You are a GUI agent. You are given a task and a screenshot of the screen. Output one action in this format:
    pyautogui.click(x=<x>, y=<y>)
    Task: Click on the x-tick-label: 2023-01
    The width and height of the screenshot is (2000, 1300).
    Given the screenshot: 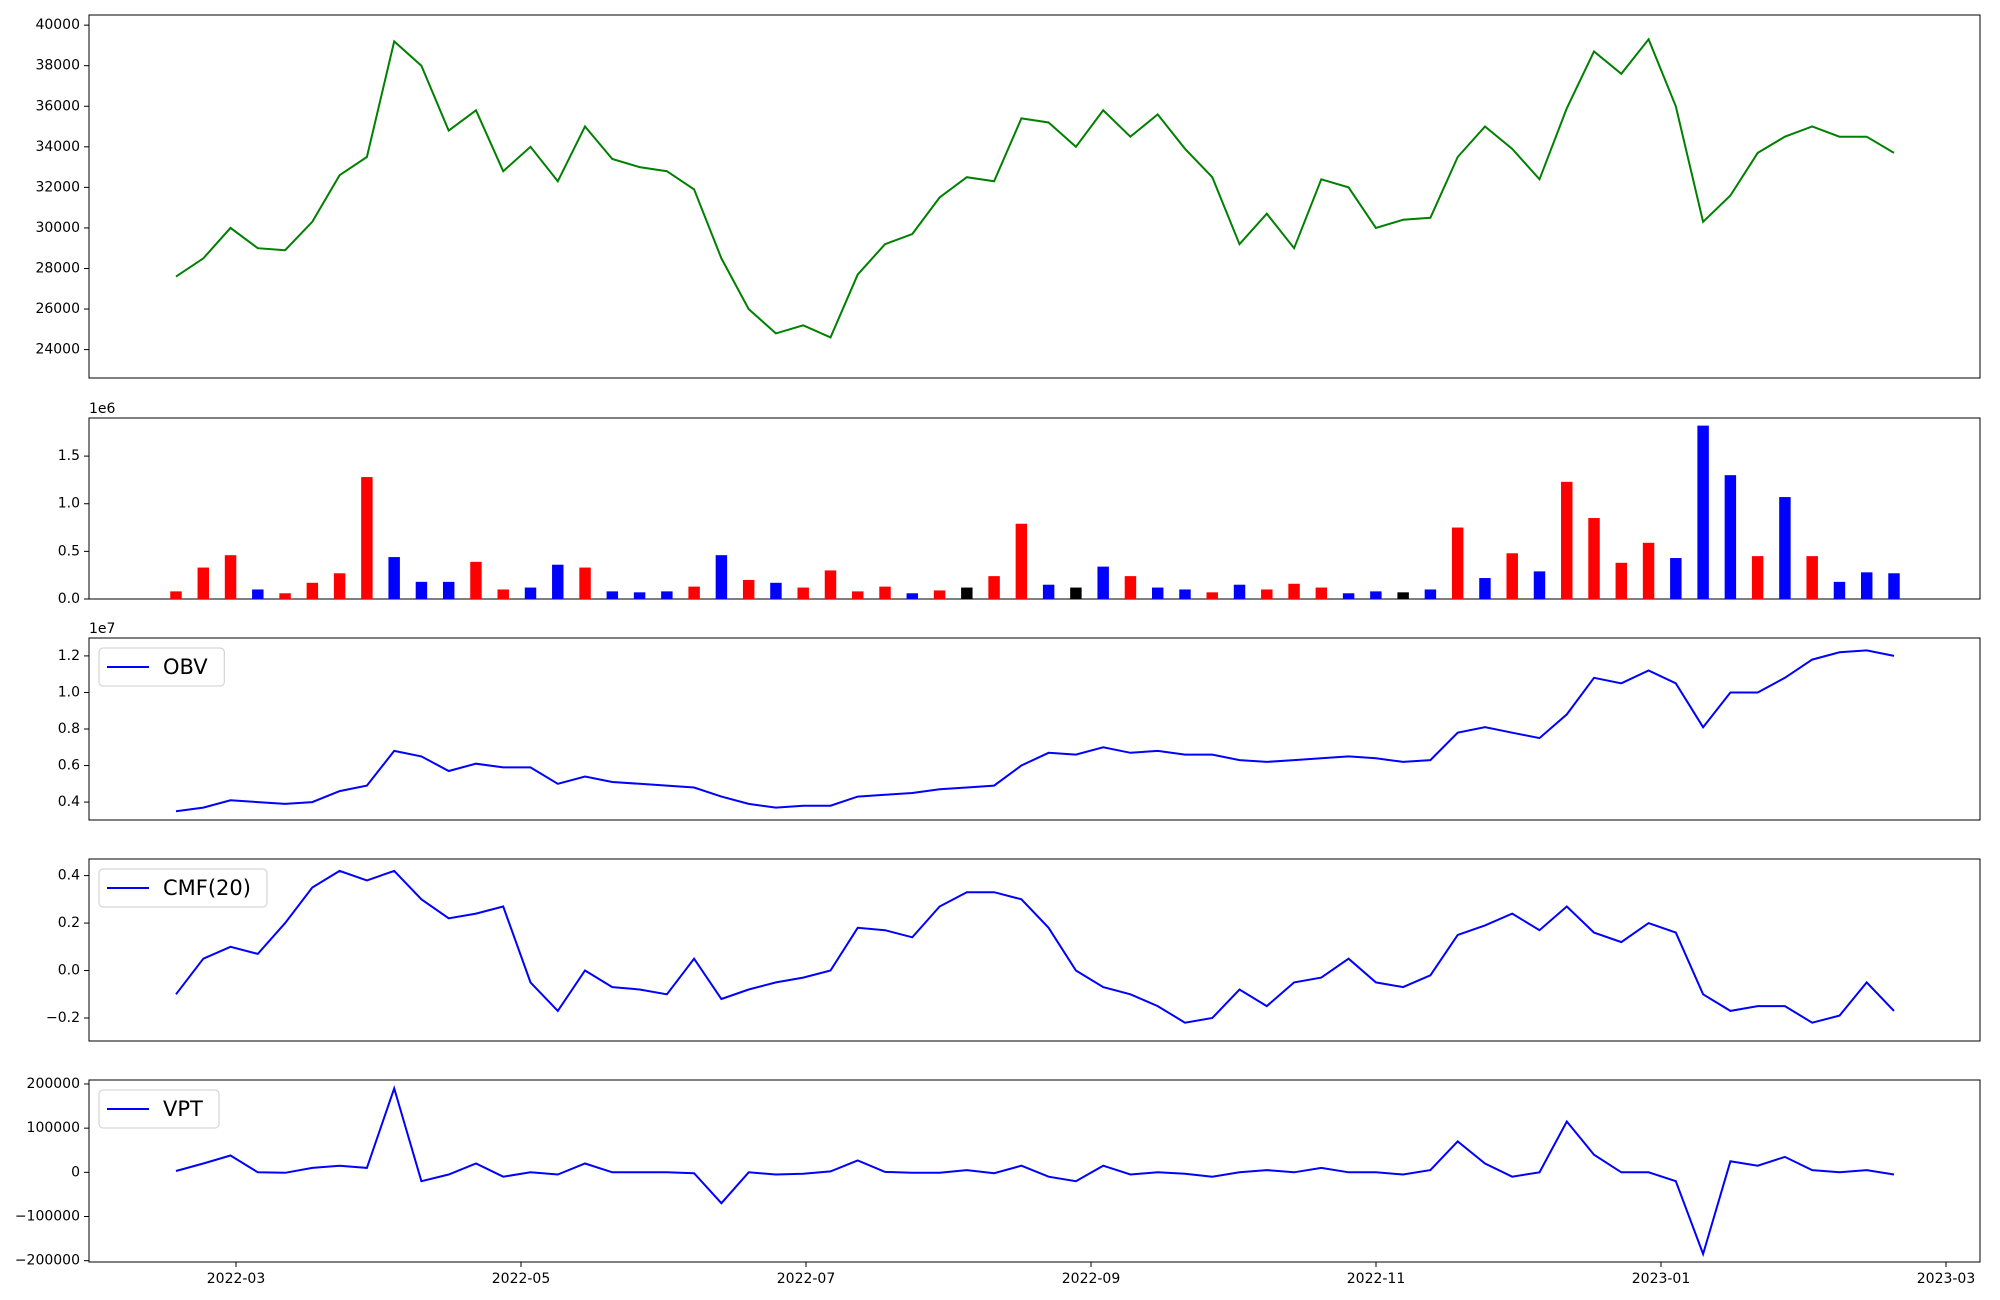 What is the action you would take?
    pyautogui.click(x=1661, y=1279)
    